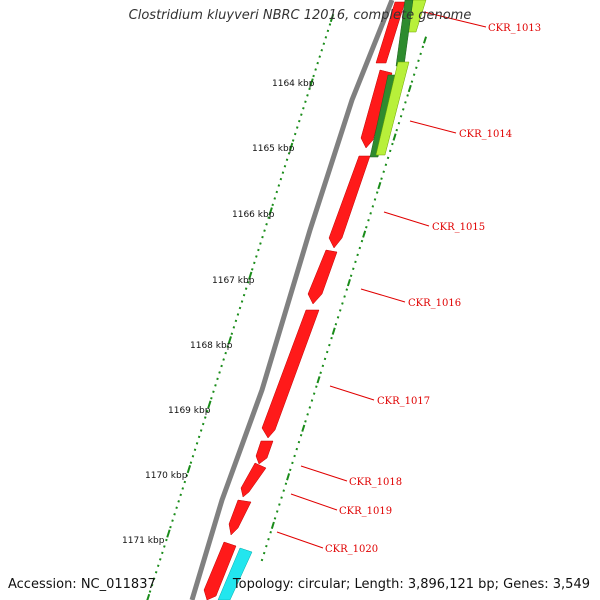 Image resolution: width=600 pixels, height=600 pixels. I want to click on gene-label-ckr-1016: CKR_1016, so click(434, 303).